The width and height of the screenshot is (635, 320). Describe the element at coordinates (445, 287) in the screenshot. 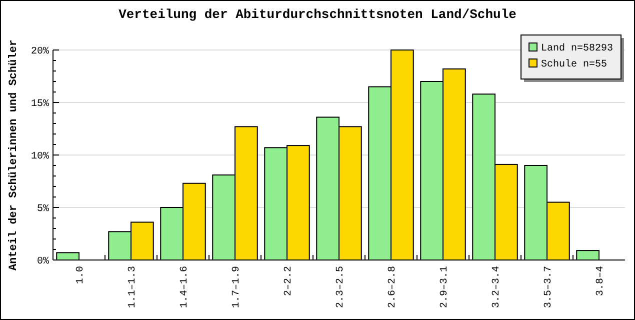

I see `x-tick-label: 2.9–3.1` at that location.